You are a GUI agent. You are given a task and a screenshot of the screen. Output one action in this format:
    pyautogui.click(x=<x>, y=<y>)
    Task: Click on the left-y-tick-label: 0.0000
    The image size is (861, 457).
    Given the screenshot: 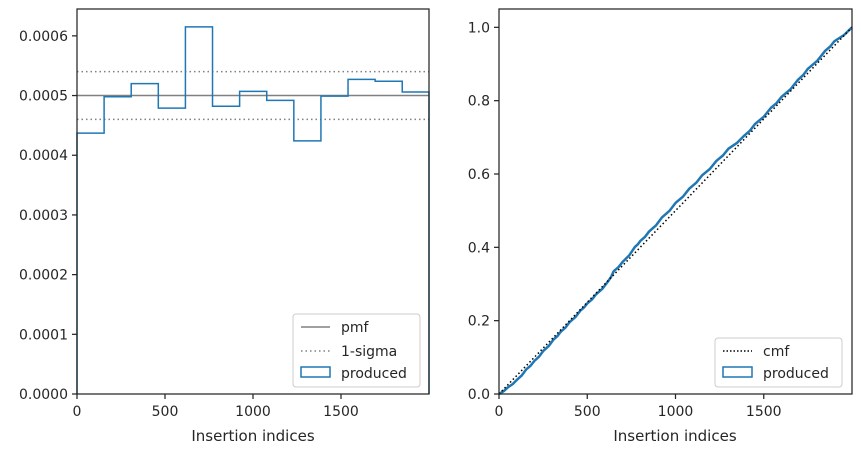 What is the action you would take?
    pyautogui.click(x=43, y=395)
    